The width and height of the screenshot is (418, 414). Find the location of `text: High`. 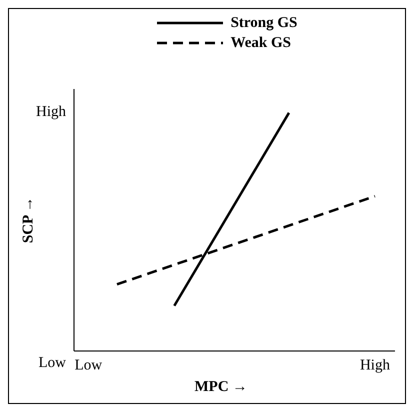

text: High is located at coordinates (51, 112).